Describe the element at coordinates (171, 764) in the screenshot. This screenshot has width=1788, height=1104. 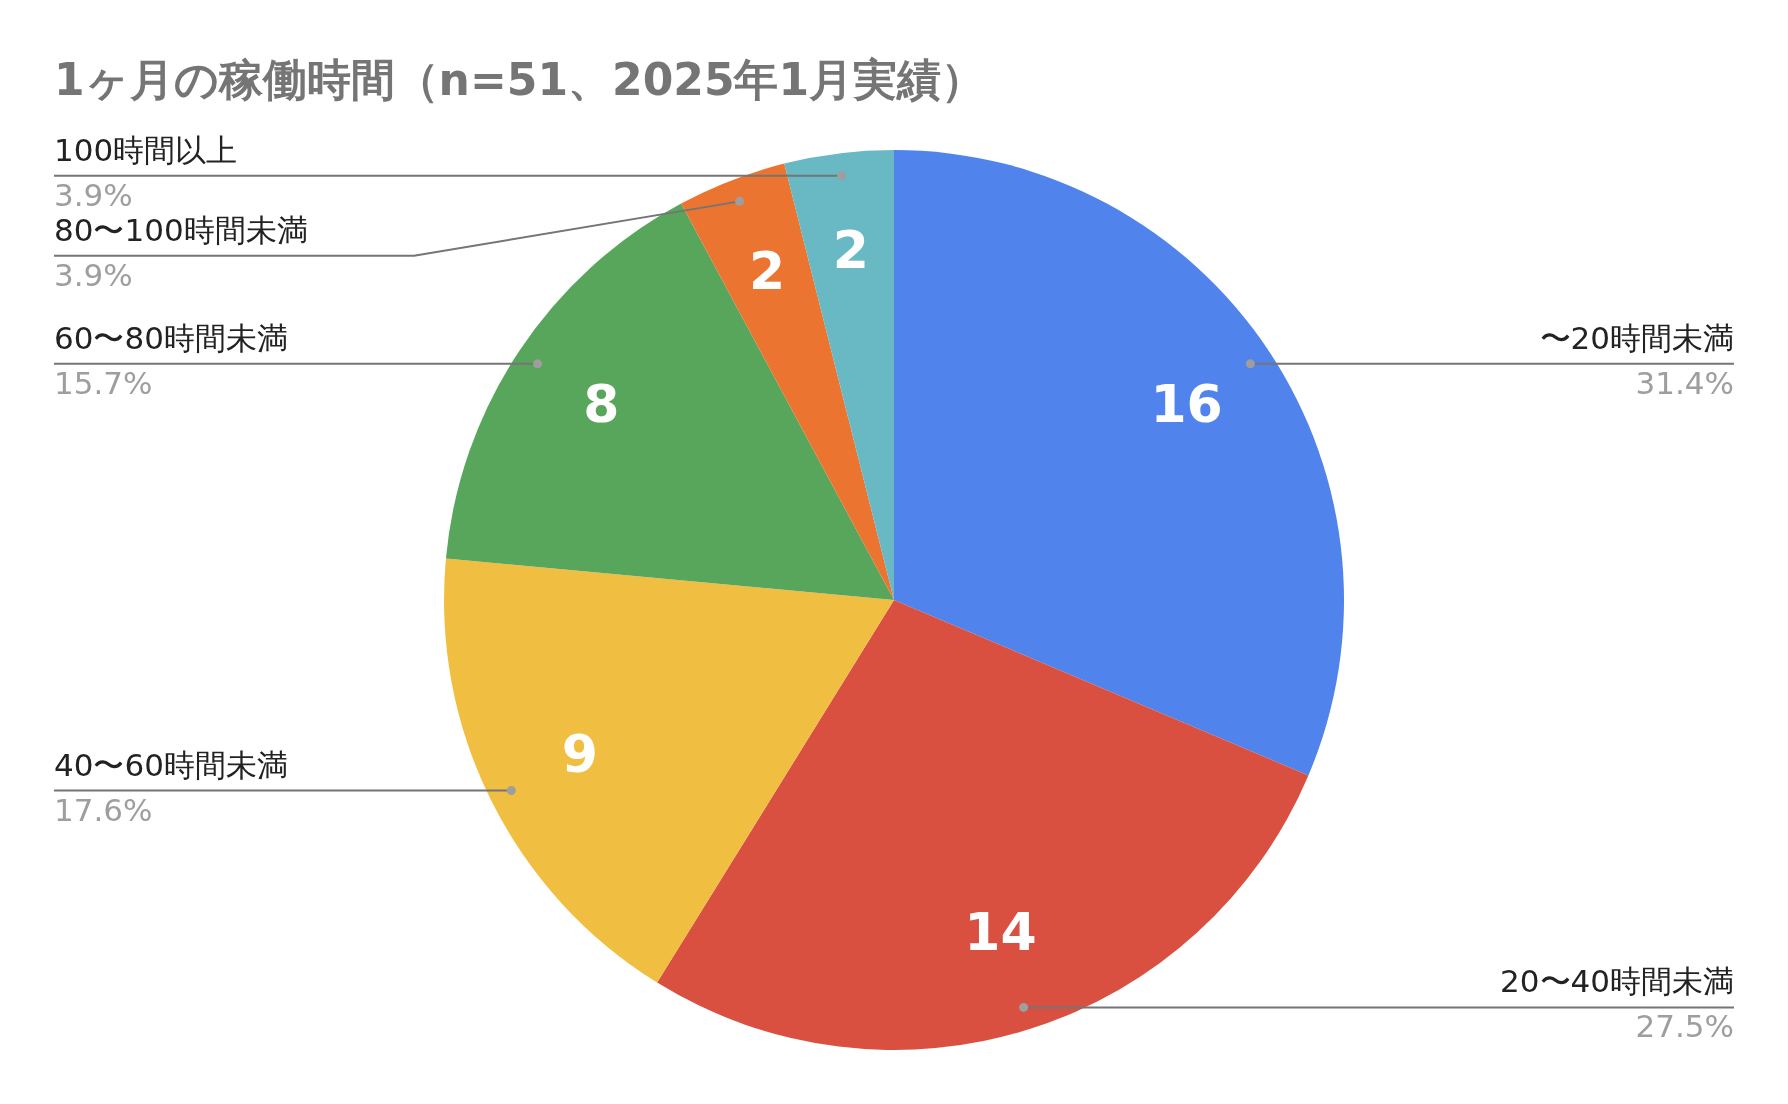
I see `slice-label: 40〜60時間未満` at that location.